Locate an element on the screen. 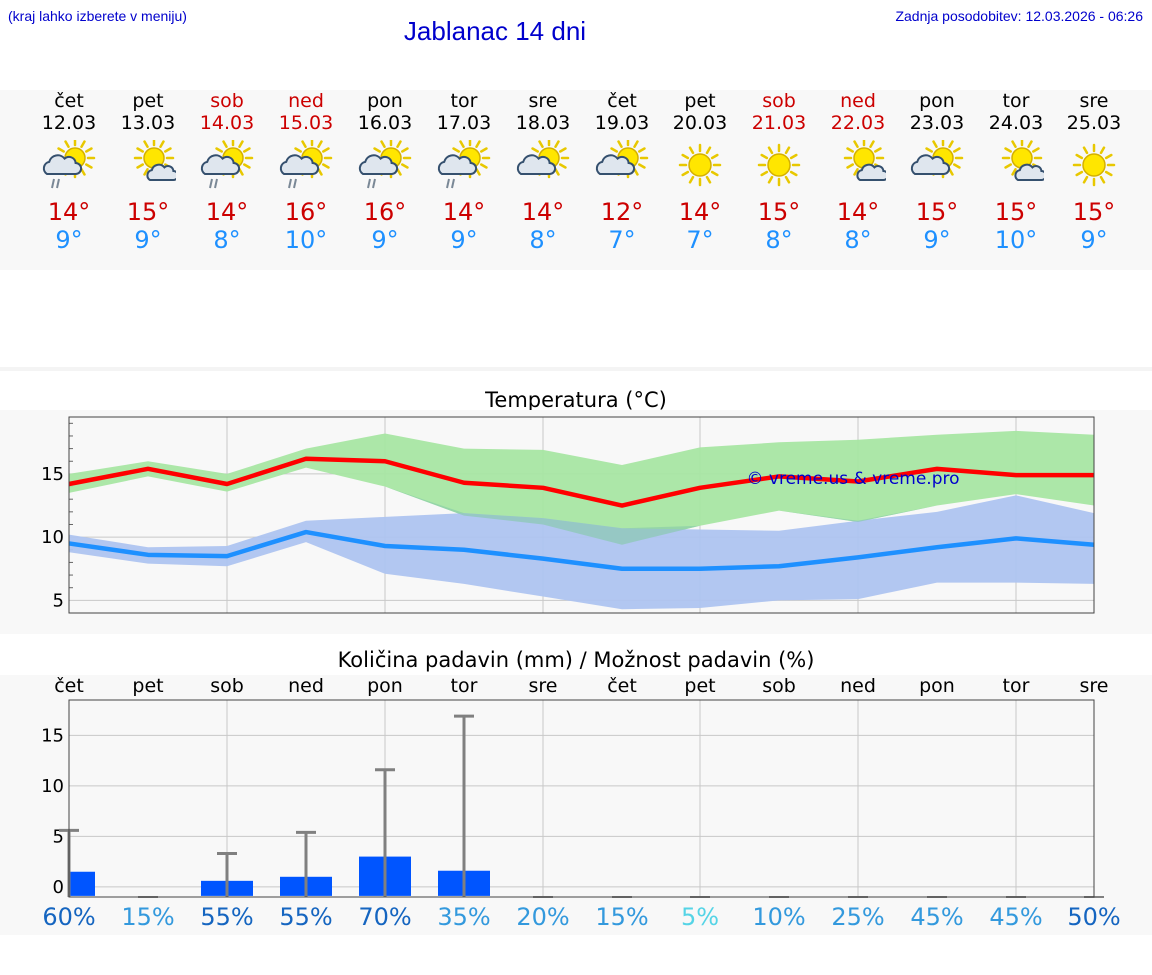 The width and height of the screenshot is (1152, 975). precip-probability: 60% is located at coordinates (69, 917).